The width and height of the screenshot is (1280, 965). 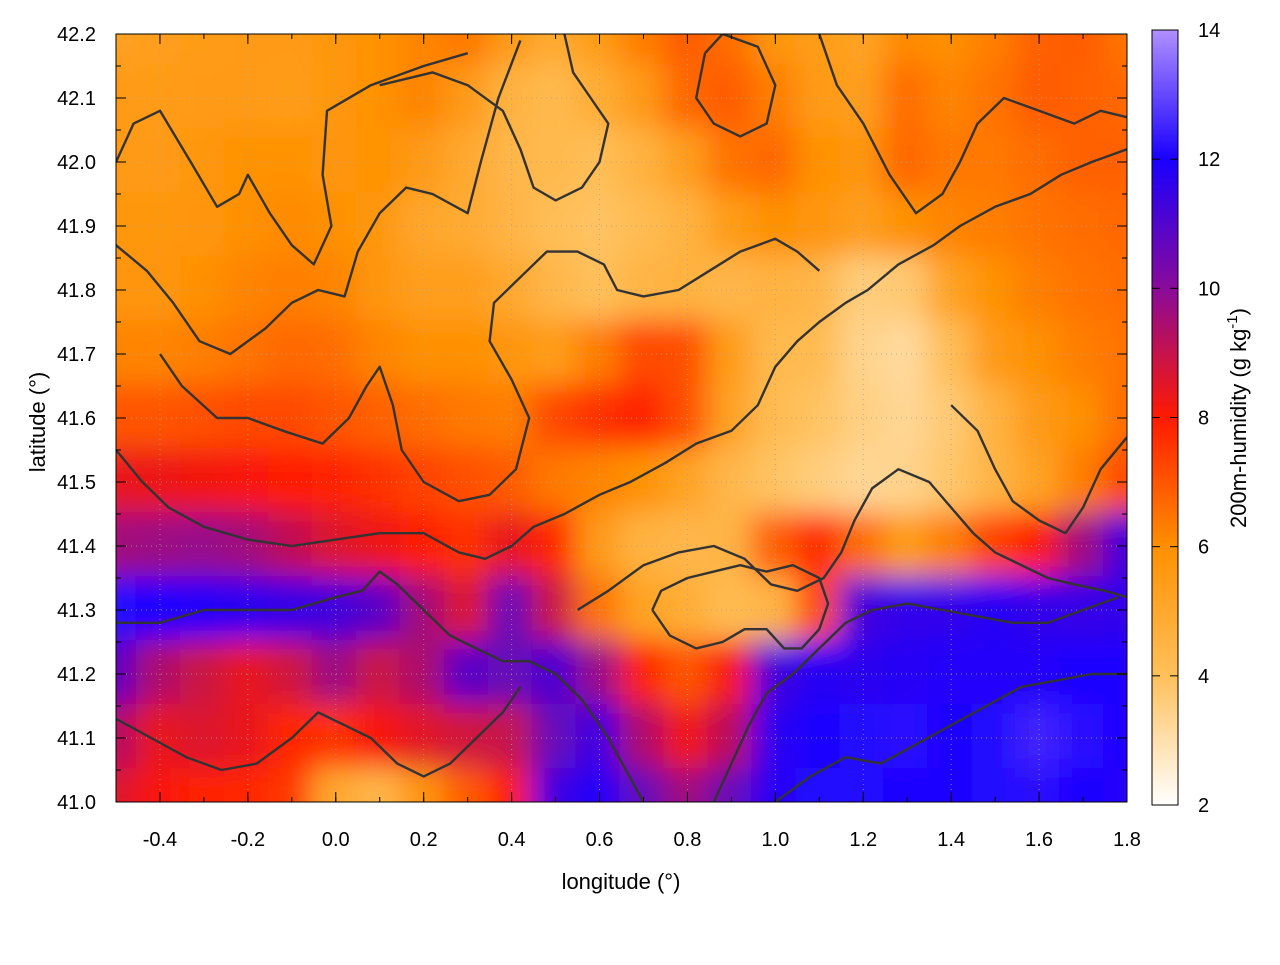 I want to click on colorbar-title-suffix: ), so click(x=1238, y=311).